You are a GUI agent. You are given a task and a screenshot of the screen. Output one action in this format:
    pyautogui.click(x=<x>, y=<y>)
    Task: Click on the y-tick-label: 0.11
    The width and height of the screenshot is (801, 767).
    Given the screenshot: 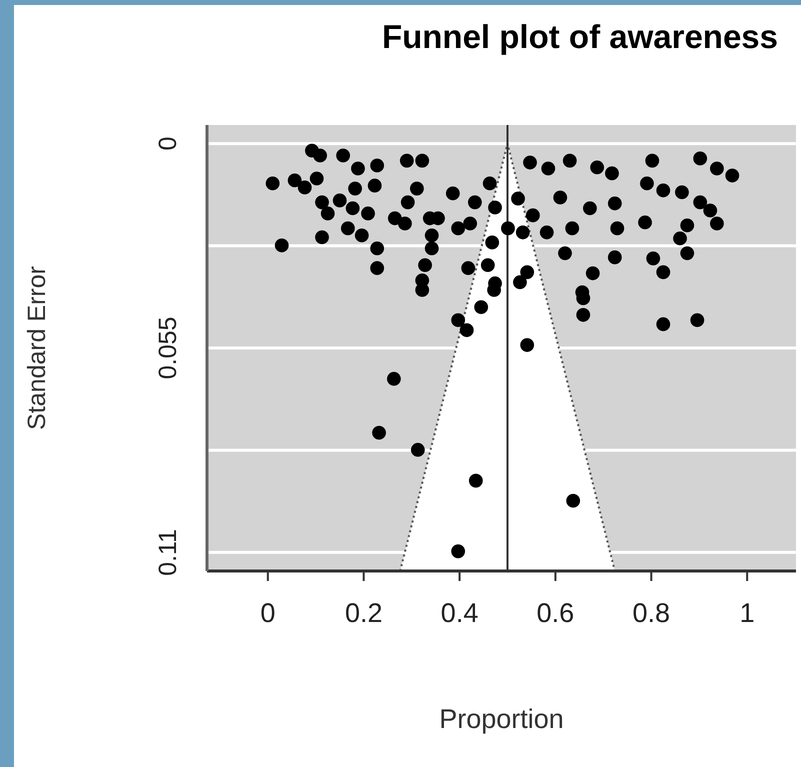 What is the action you would take?
    pyautogui.click(x=168, y=552)
    